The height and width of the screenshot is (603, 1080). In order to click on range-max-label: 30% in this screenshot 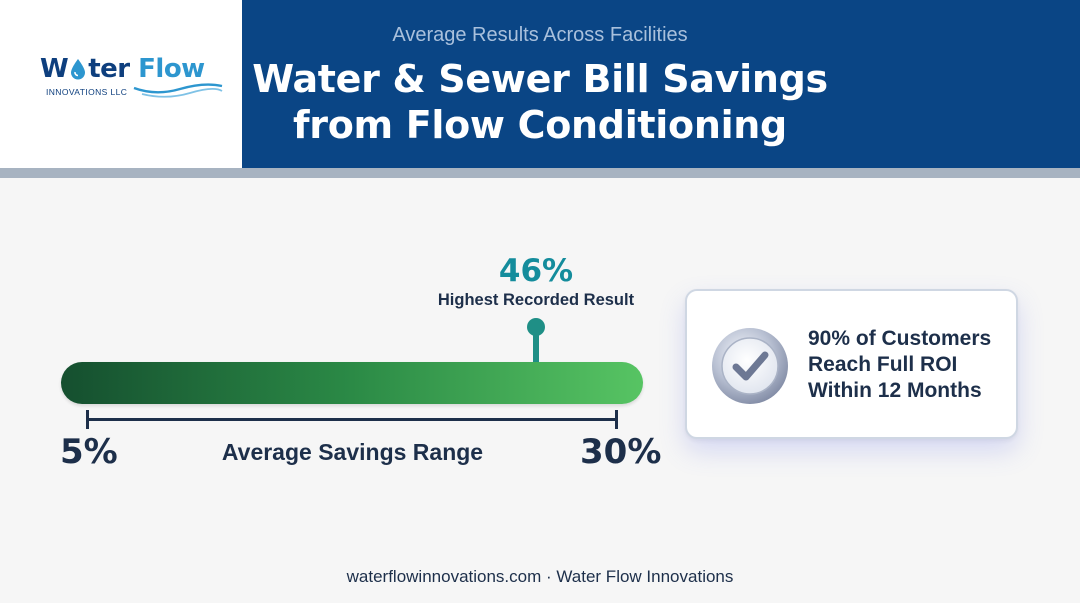, I will do `click(621, 452)`.